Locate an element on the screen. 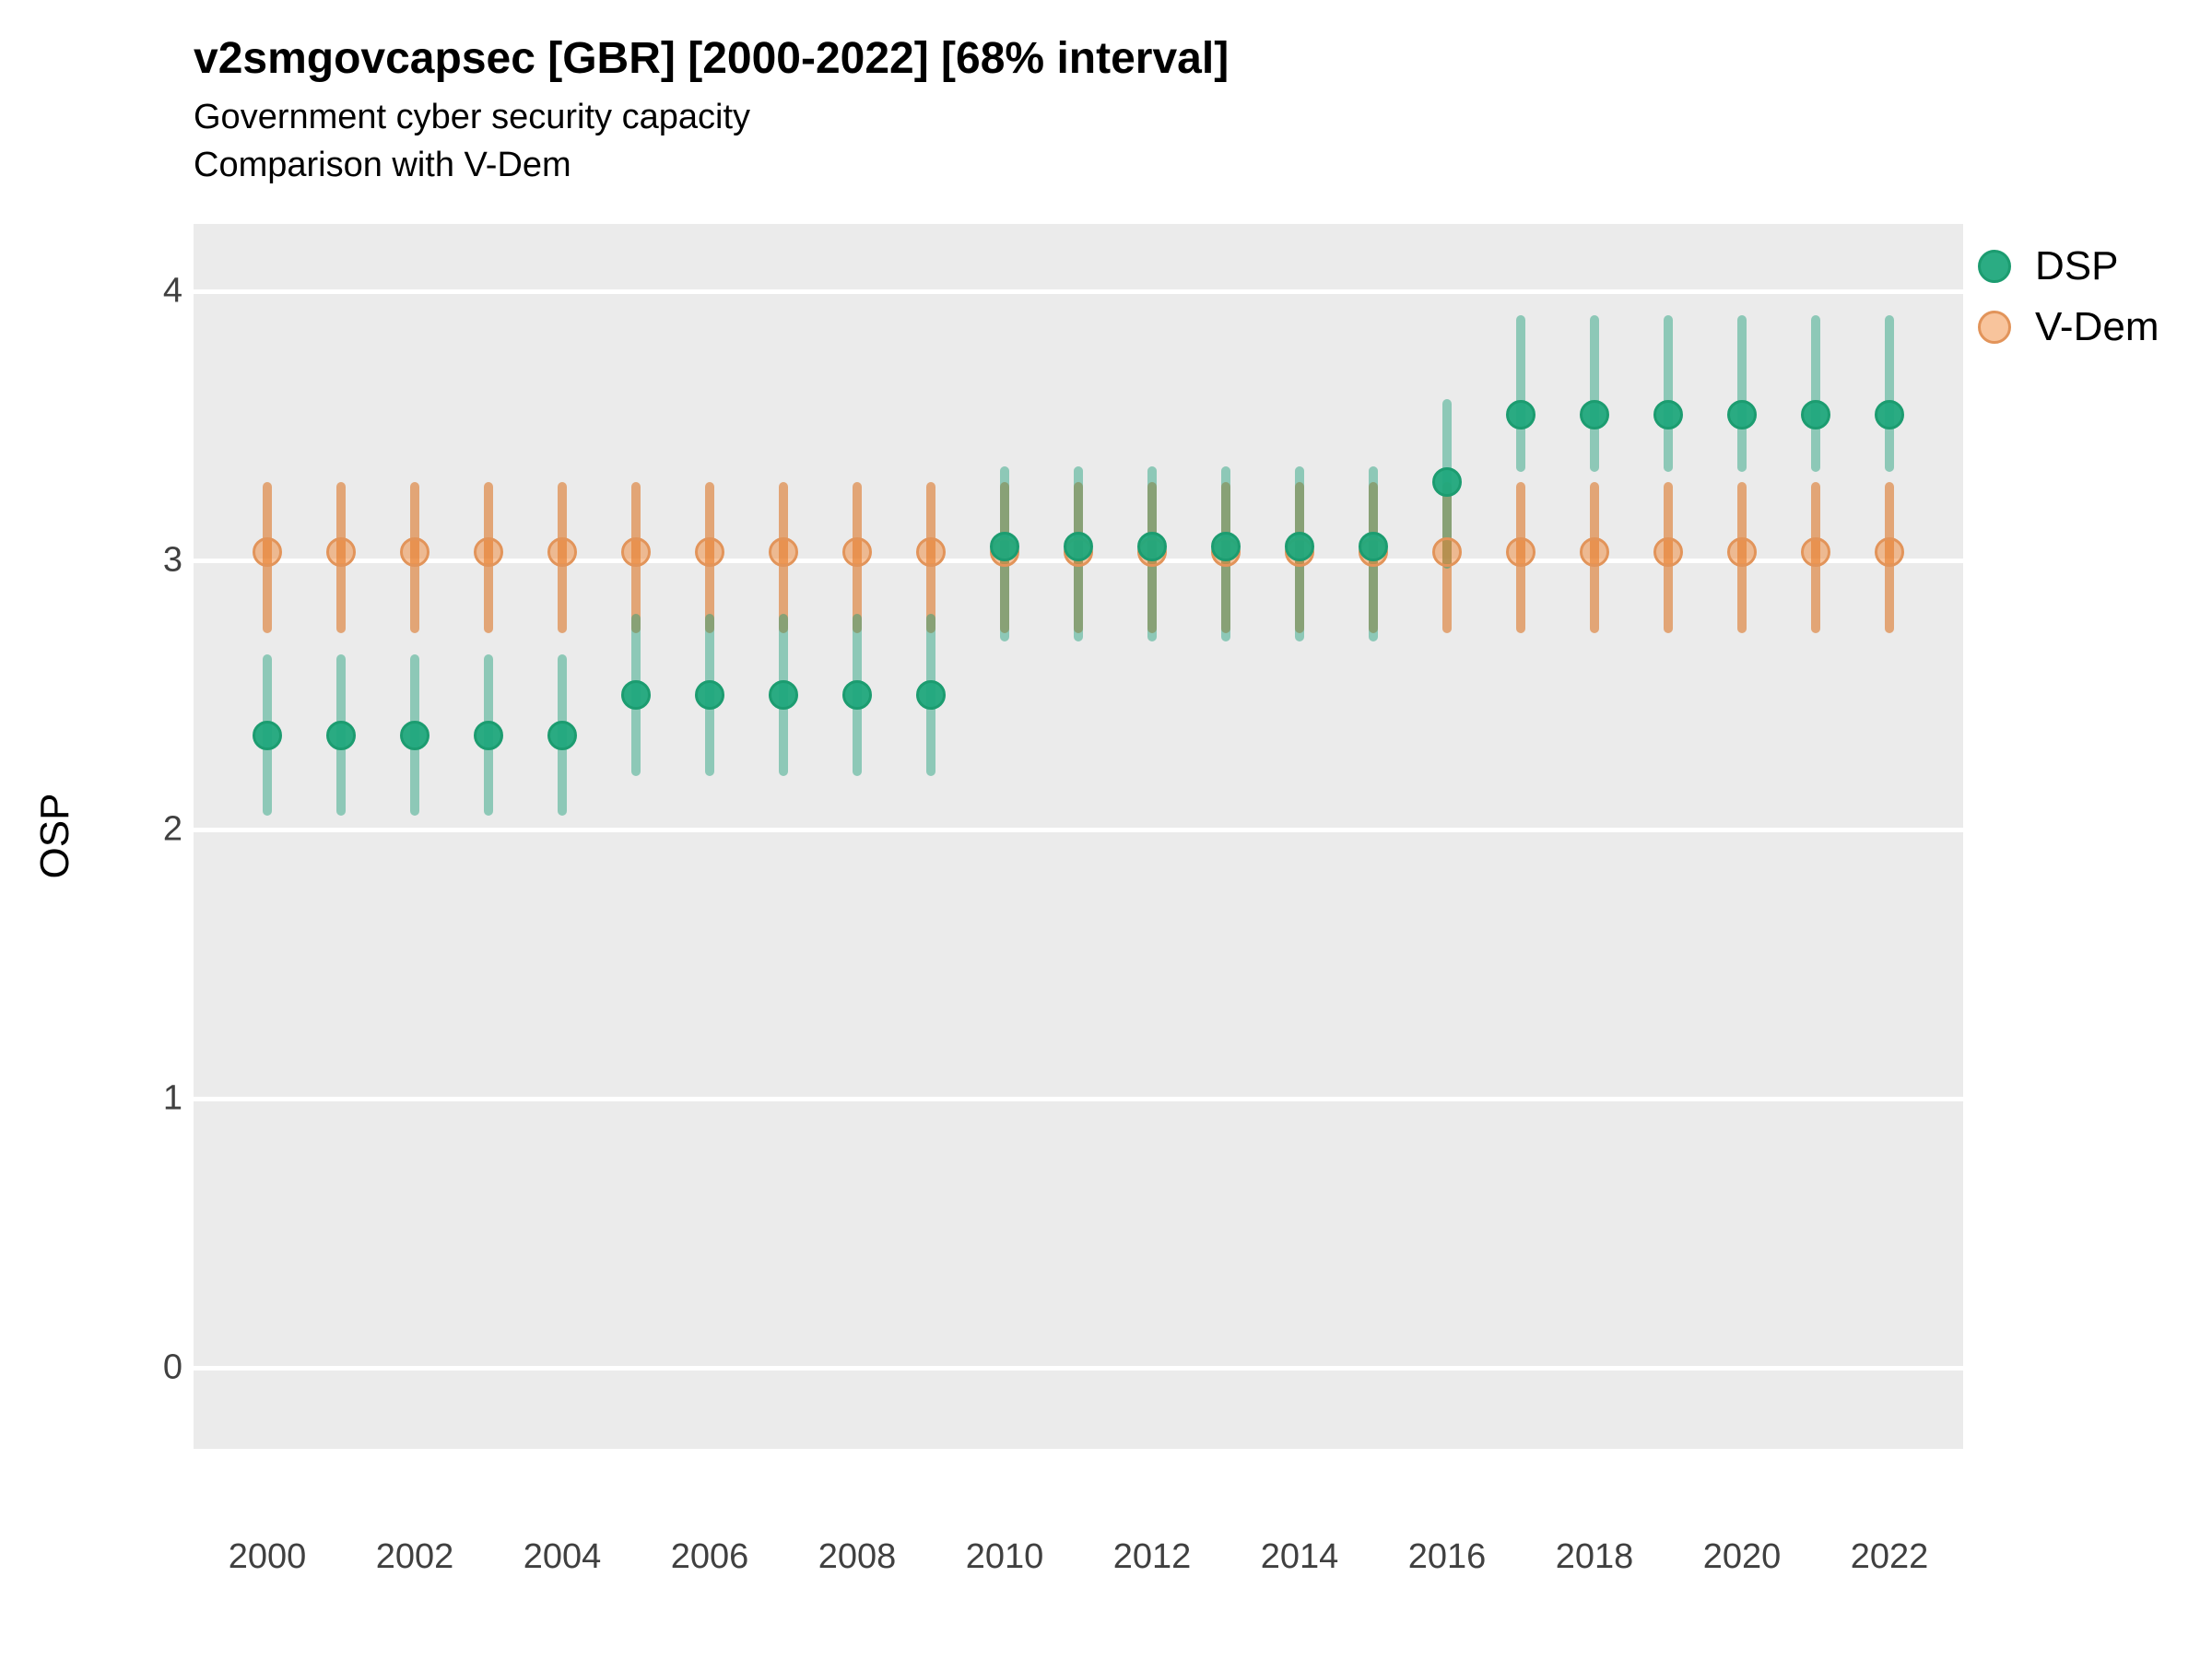 This screenshot has height=1659, width=2212. vdem-point-2006 is located at coordinates (709, 552).